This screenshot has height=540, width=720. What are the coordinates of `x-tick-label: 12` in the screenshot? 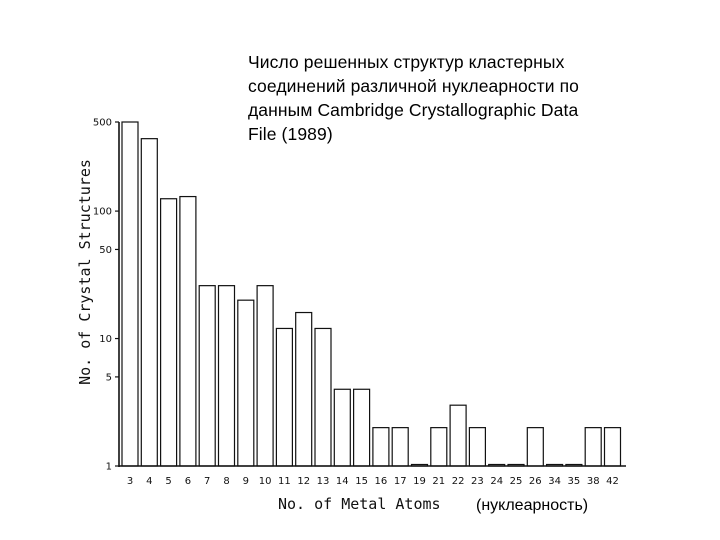 It's located at (303, 481).